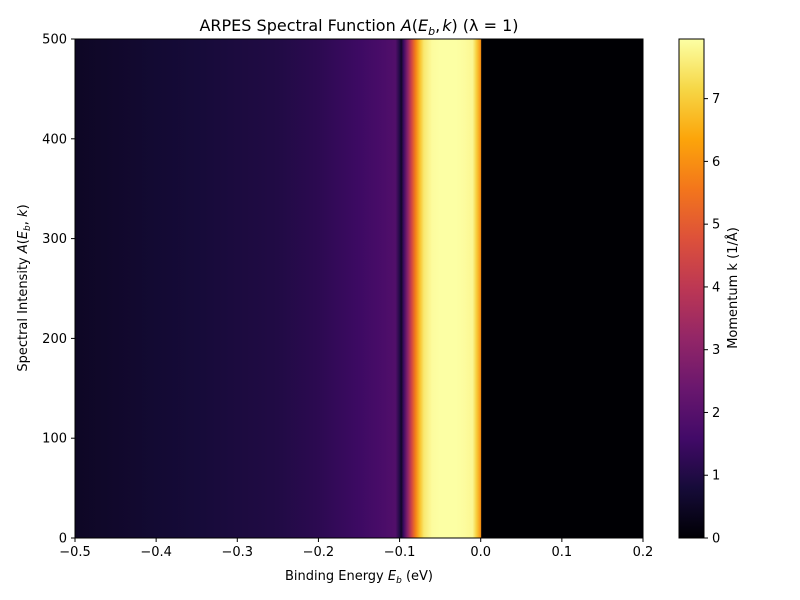  Describe the element at coordinates (716, 476) in the screenshot. I see `colorbar-tick-label: 1` at that location.